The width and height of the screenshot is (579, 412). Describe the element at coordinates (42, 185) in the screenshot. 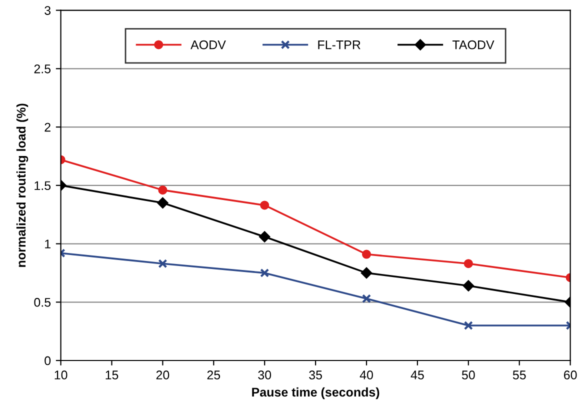

I see `y-tick-label: 1.5` at that location.